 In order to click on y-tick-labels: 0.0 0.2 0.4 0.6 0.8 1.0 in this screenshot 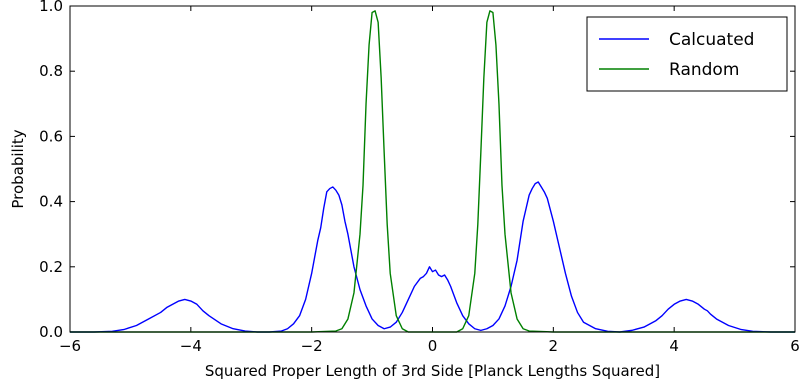, I will do `click(51, 170)`.